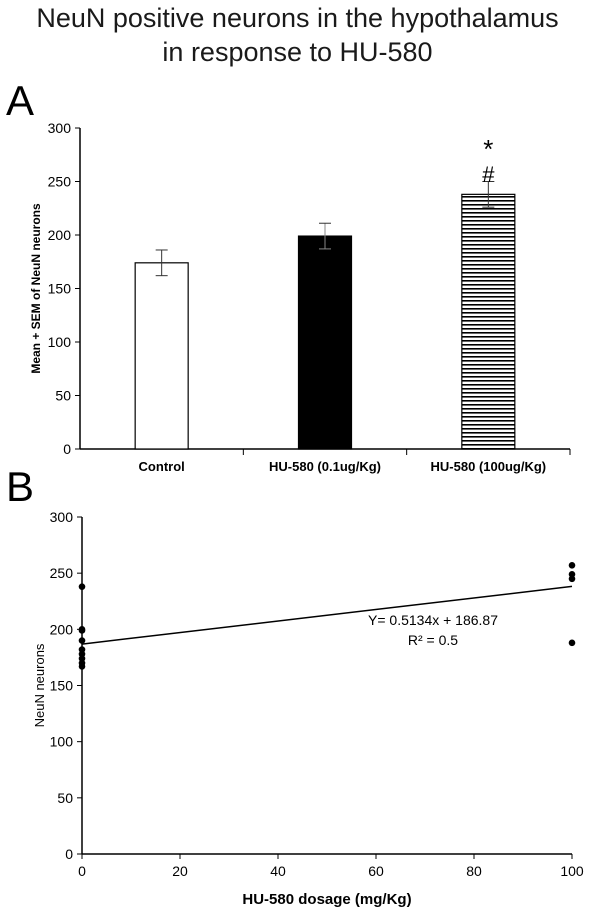  I want to click on x-category-label-0: Control, so click(162, 466).